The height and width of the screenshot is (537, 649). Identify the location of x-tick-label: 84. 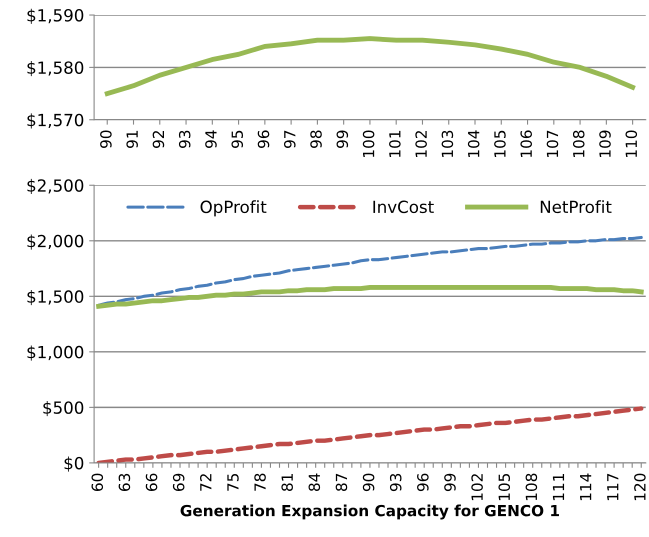
(314, 482).